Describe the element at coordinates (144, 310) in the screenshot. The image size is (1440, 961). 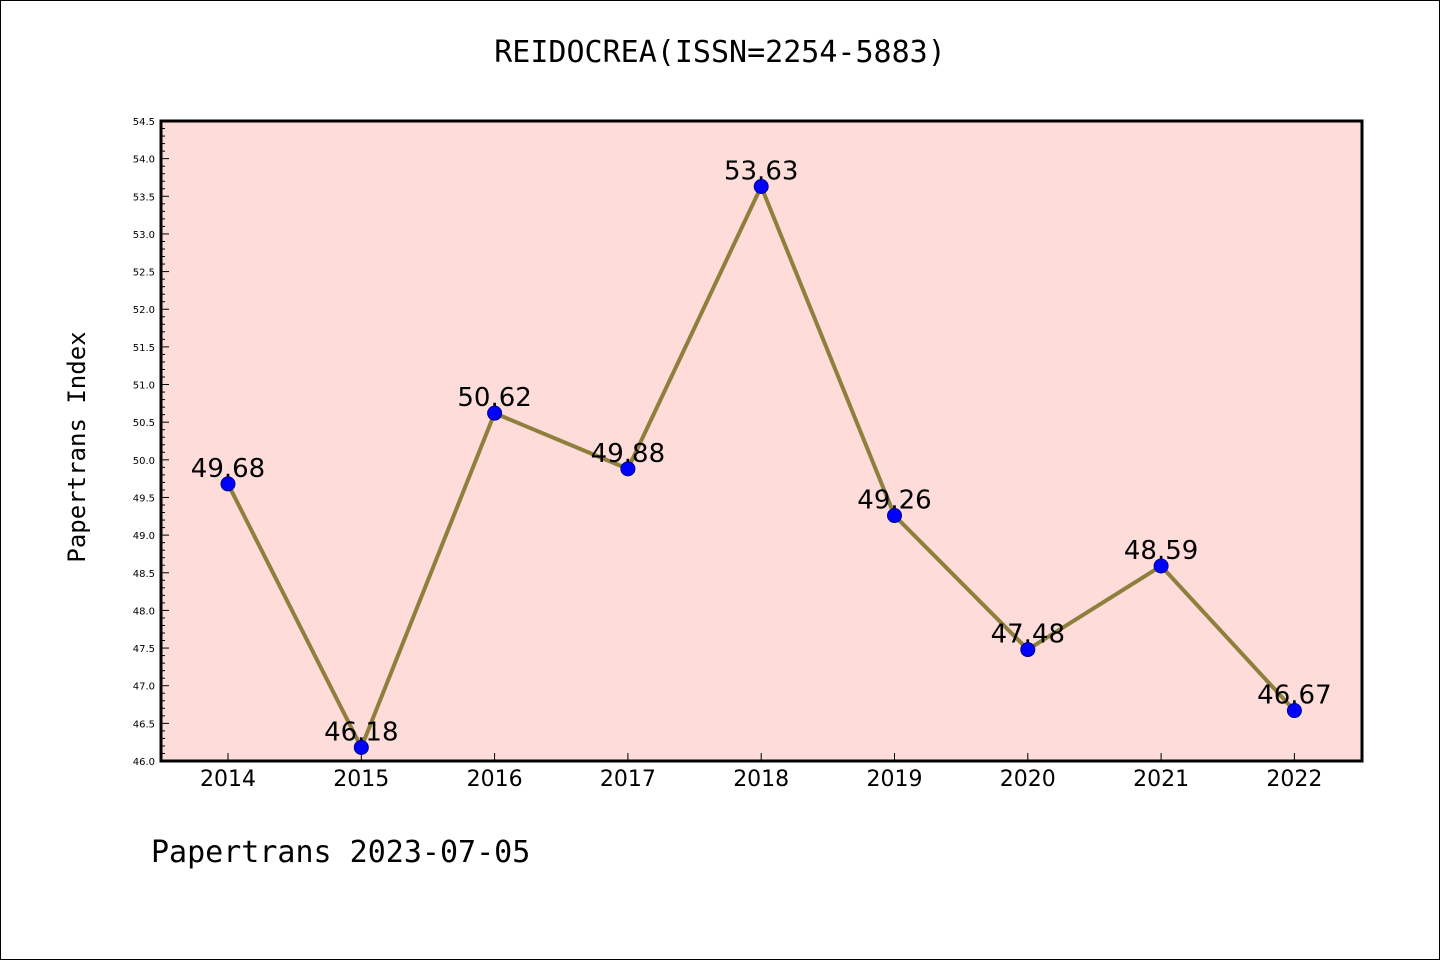
I see `y-tick-label: 52.0` at that location.